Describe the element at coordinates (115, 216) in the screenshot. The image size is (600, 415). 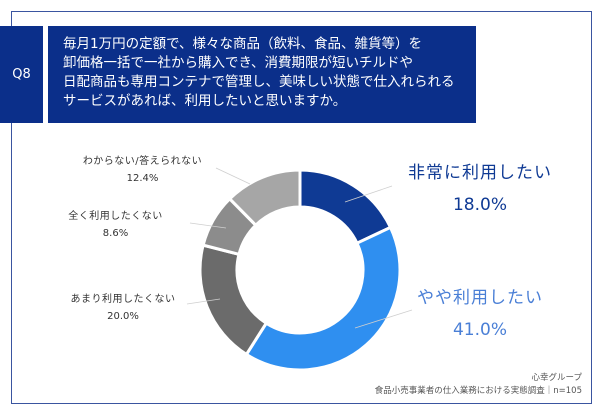
I see `label-name: 全く利用したくない` at that location.